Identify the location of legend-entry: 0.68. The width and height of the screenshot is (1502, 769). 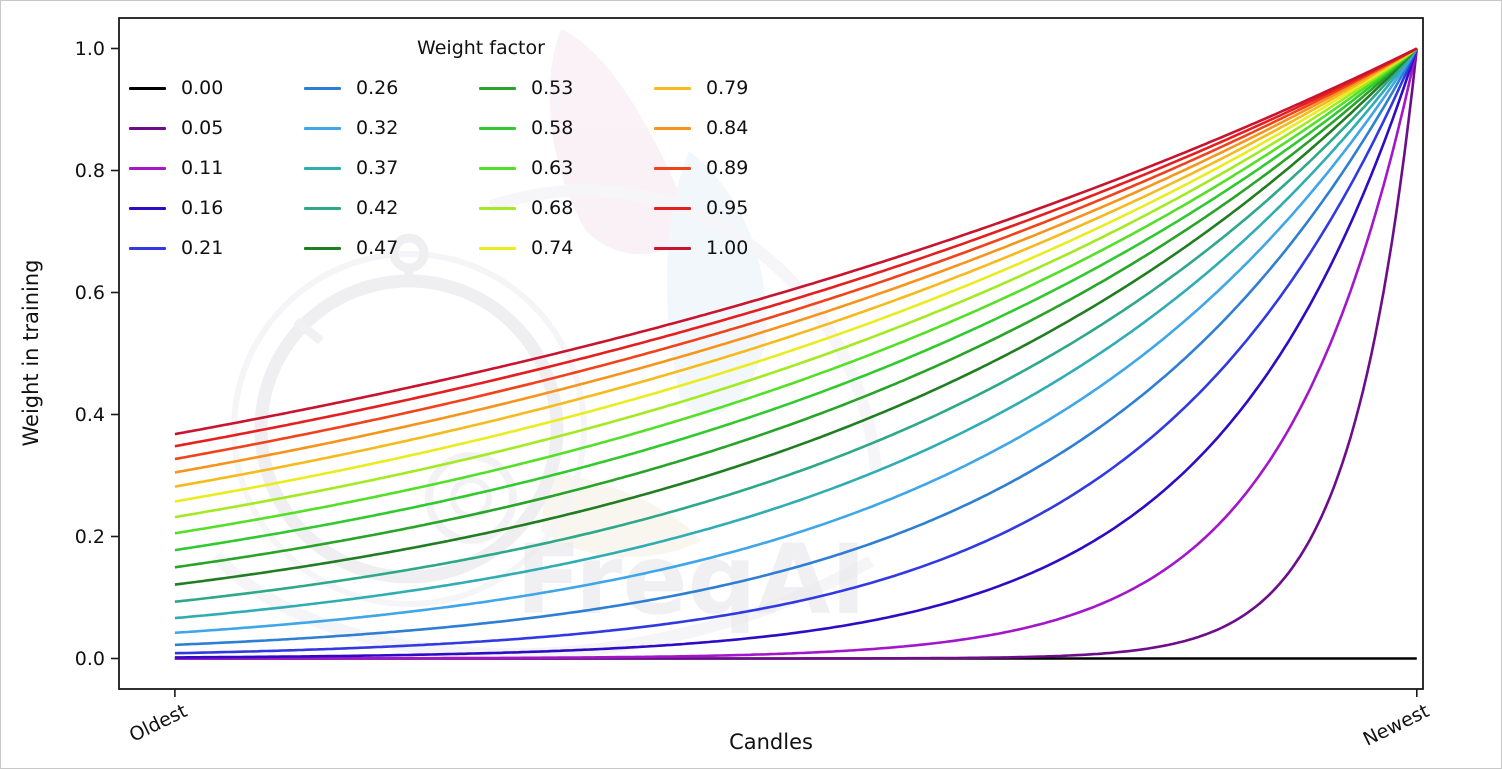
(566, 208).